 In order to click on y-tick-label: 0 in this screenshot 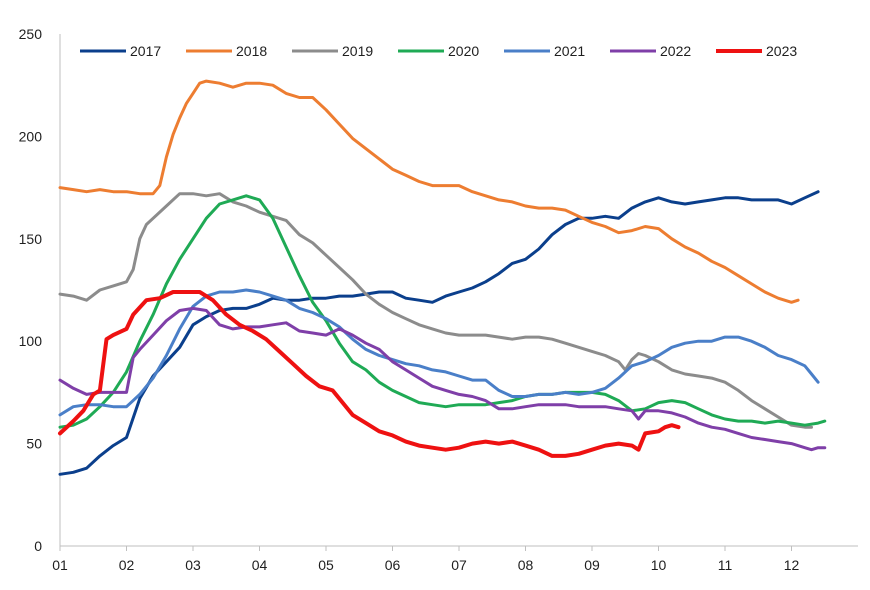, I will do `click(38, 546)`.